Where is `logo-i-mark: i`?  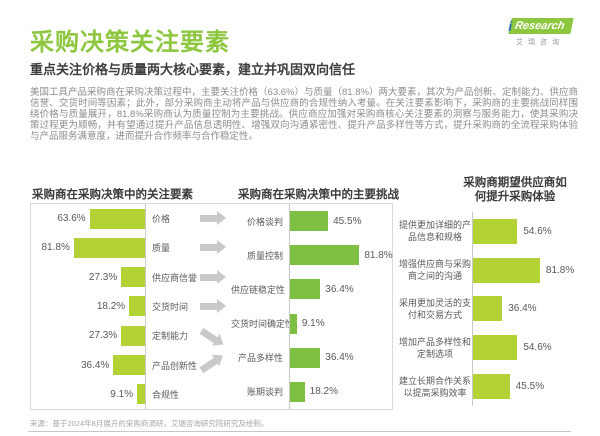 logo-i-mark: i is located at coordinates (510, 26).